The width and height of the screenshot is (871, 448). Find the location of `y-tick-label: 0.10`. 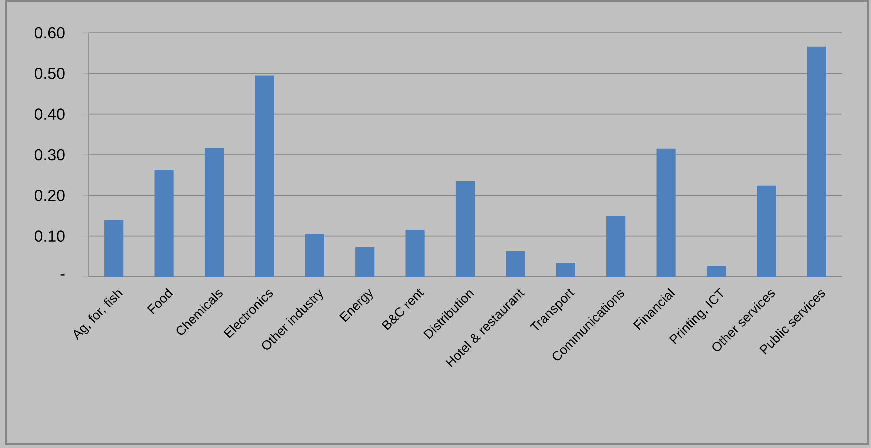

y-tick-label: 0.10 is located at coordinates (49, 236).